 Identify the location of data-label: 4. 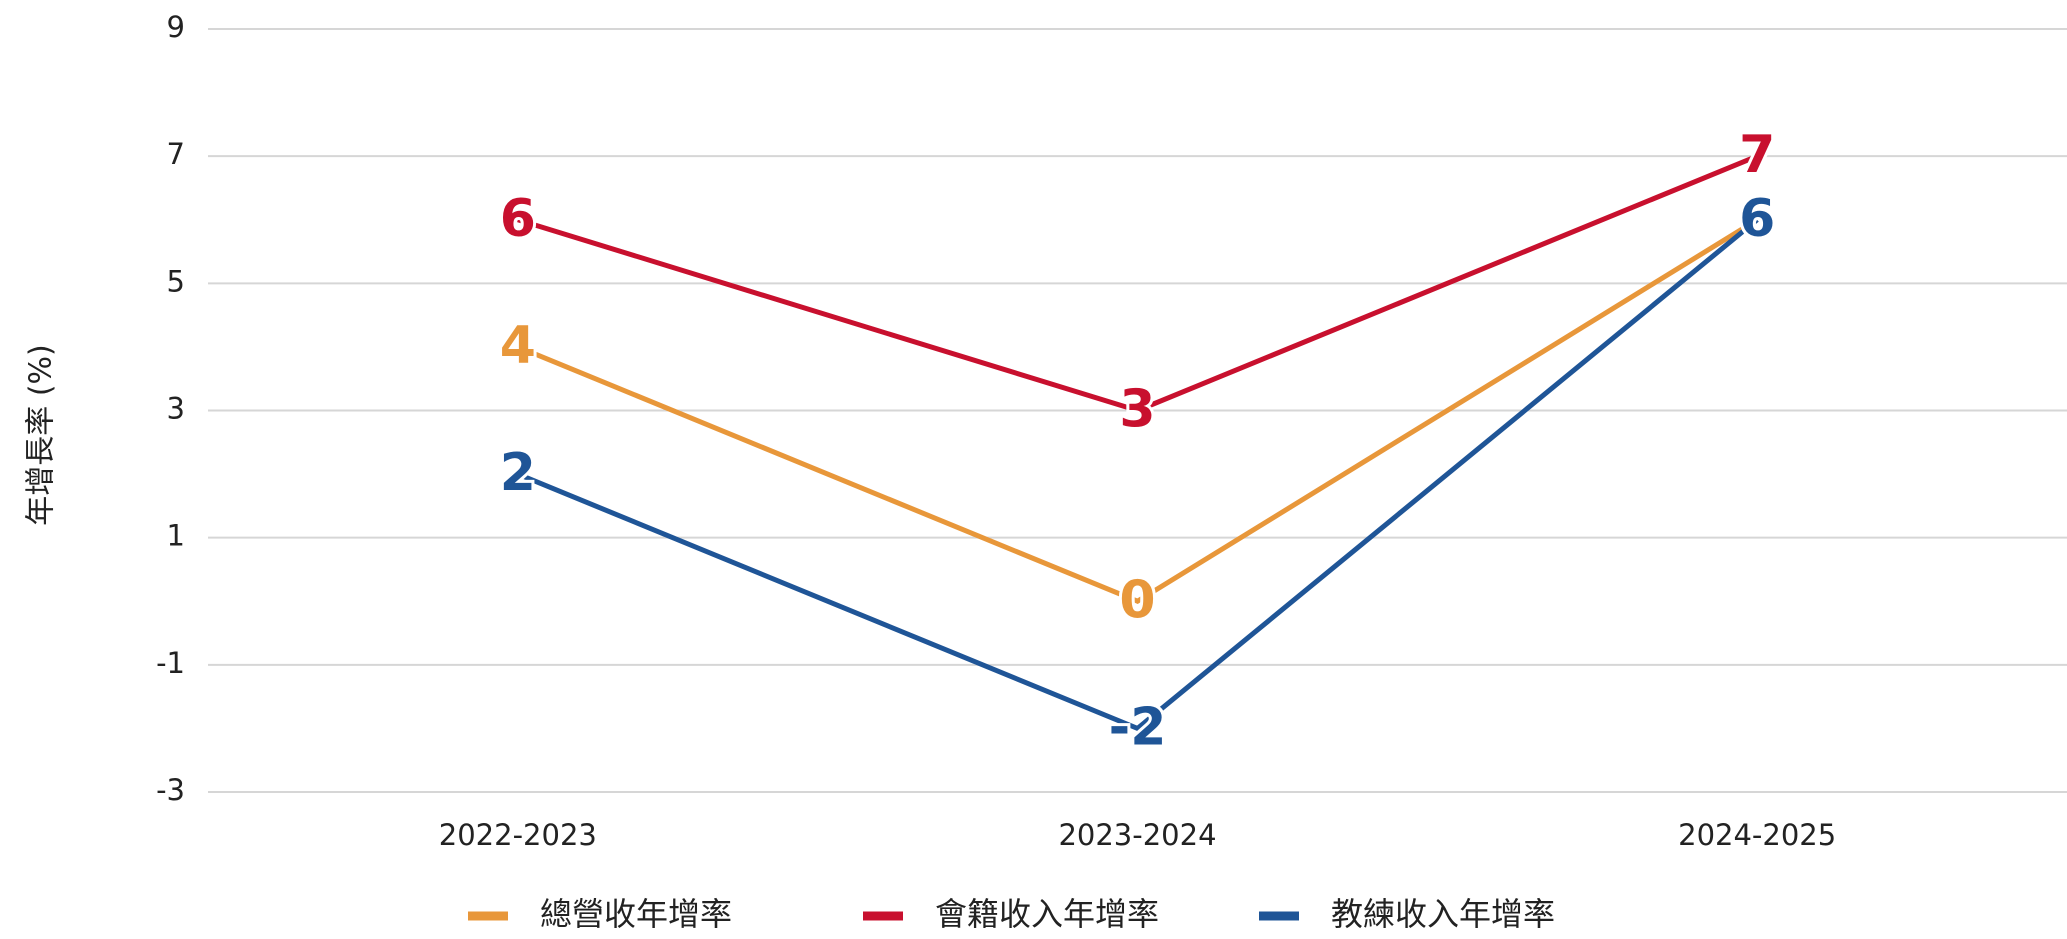
(518, 346).